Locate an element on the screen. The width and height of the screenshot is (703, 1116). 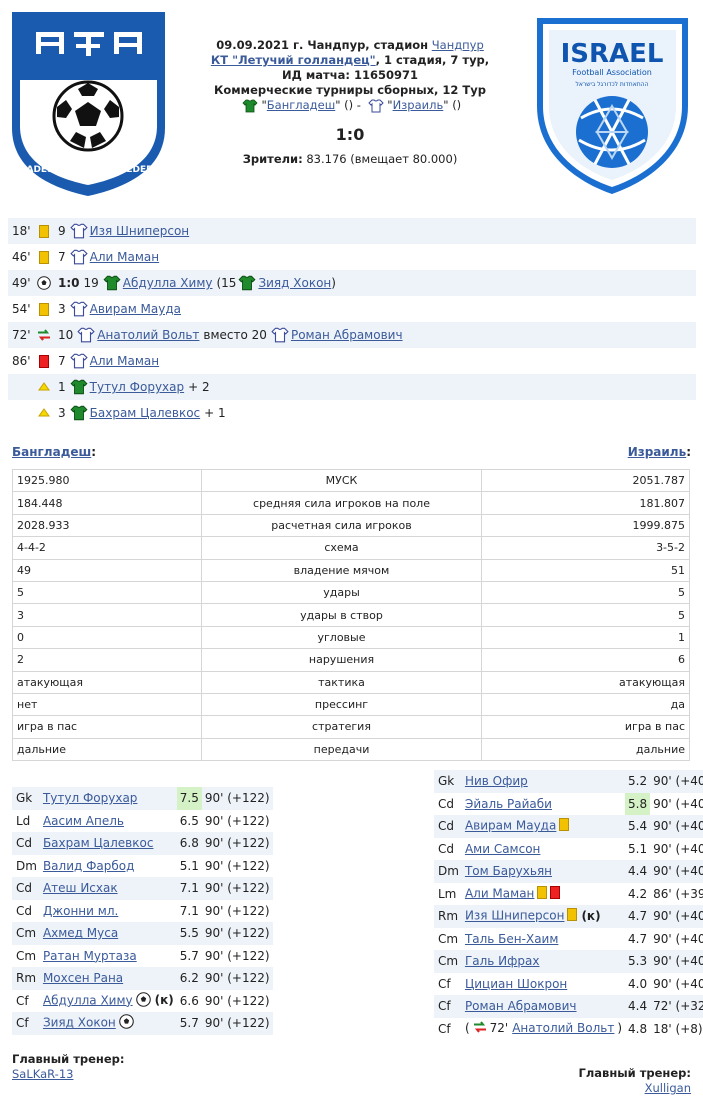
player-link: Аасим Апель is located at coordinates (83, 820).